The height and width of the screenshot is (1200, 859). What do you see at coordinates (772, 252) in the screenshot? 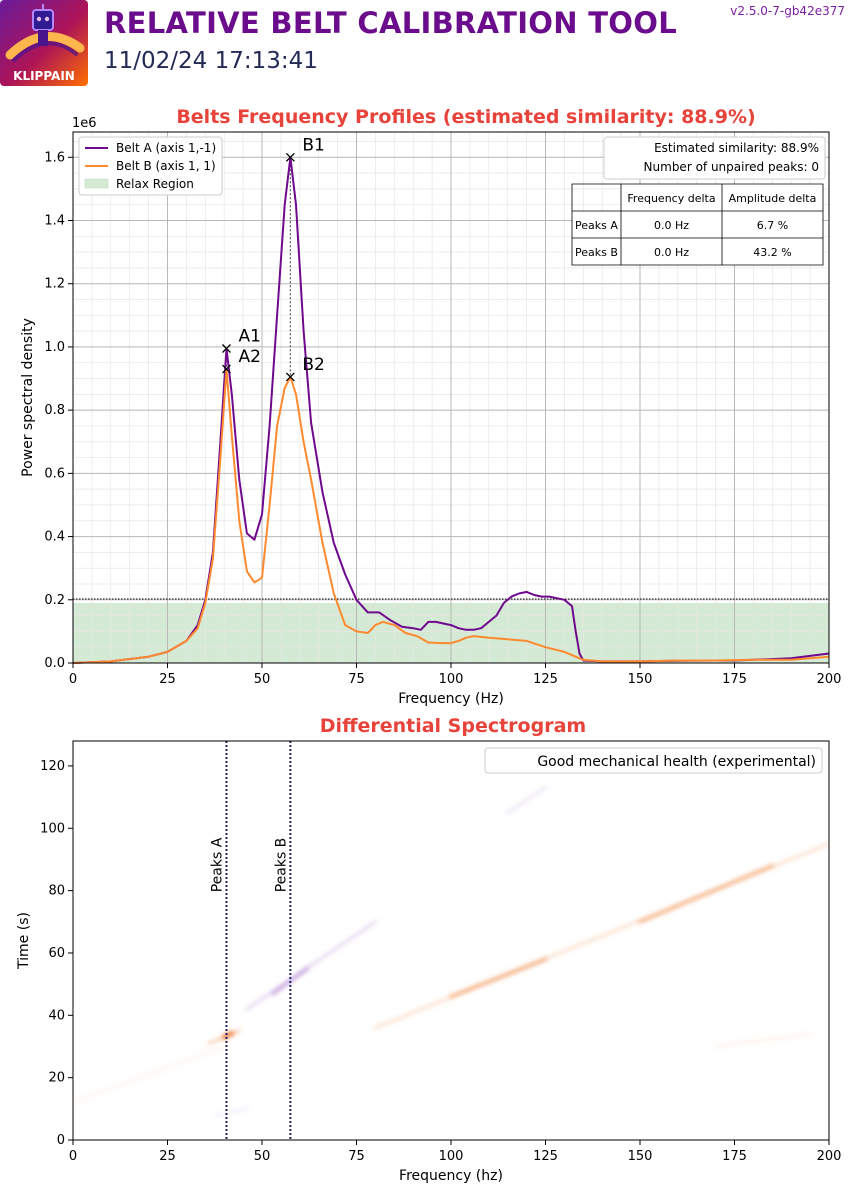
I see `table-cell: 43.2 %` at bounding box center [772, 252].